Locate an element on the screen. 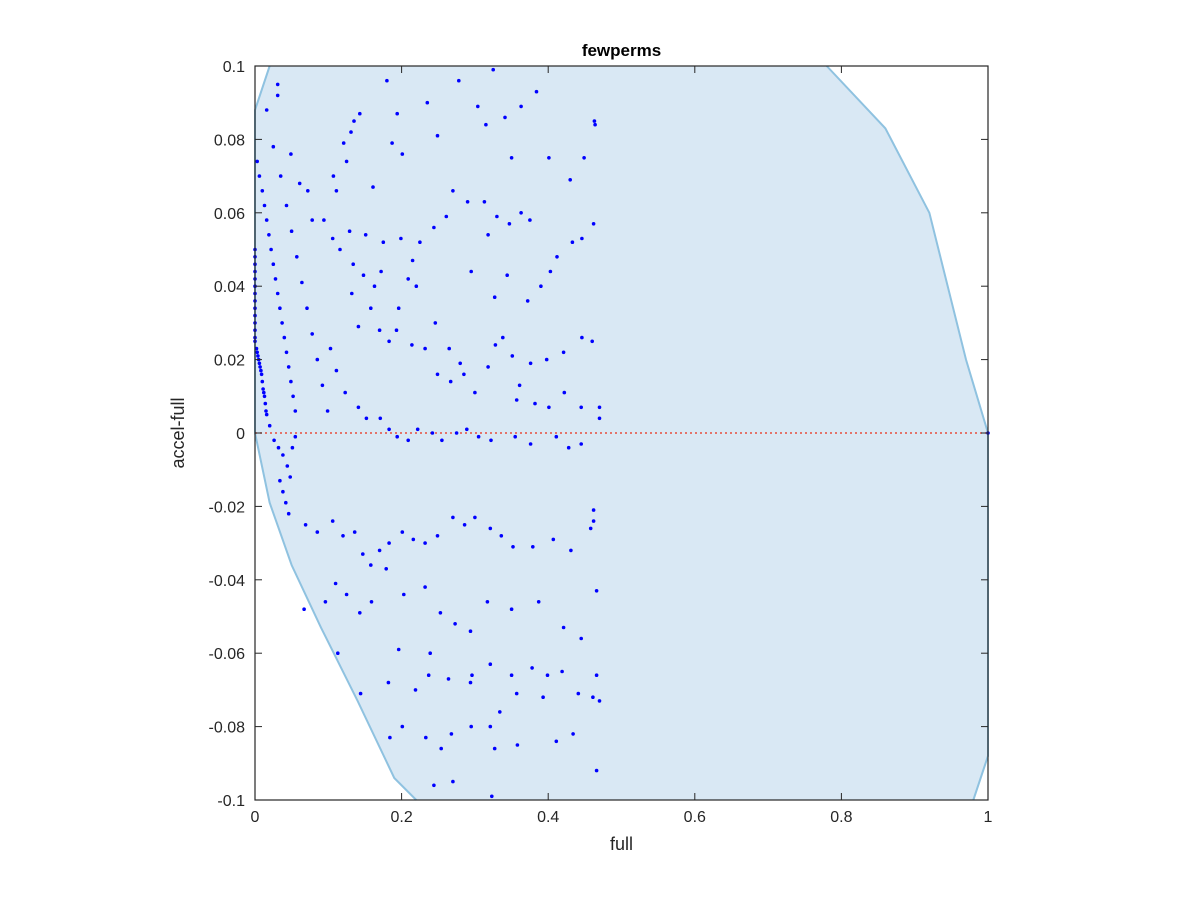 This screenshot has width=1200, height=900. x-tick-label: 0.6 is located at coordinates (695, 817).